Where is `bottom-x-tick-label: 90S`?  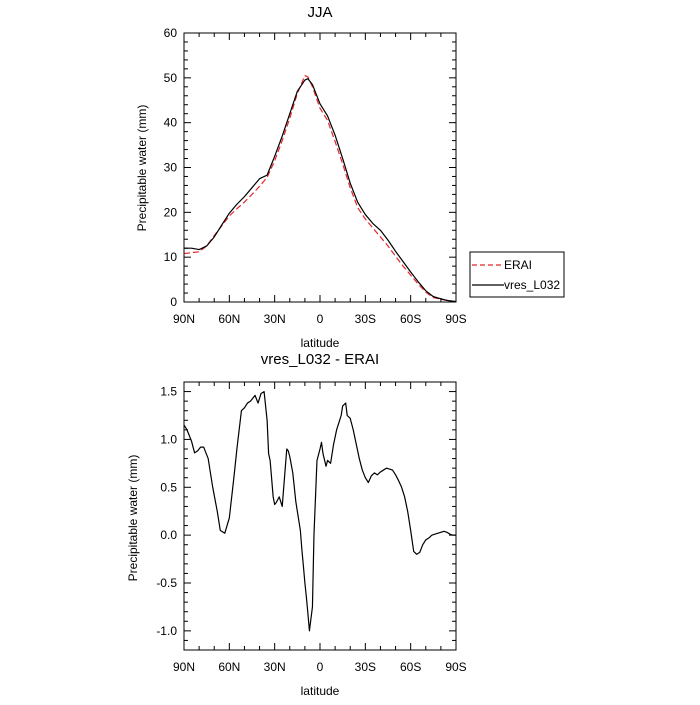
bottom-x-tick-label: 90S is located at coordinates (455, 667).